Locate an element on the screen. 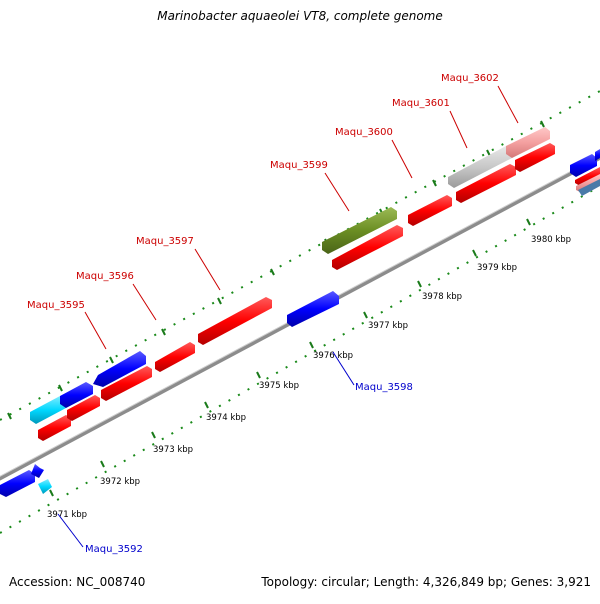 The height and width of the screenshot is (604, 600). scale-label: 3978 kbp is located at coordinates (442, 297).